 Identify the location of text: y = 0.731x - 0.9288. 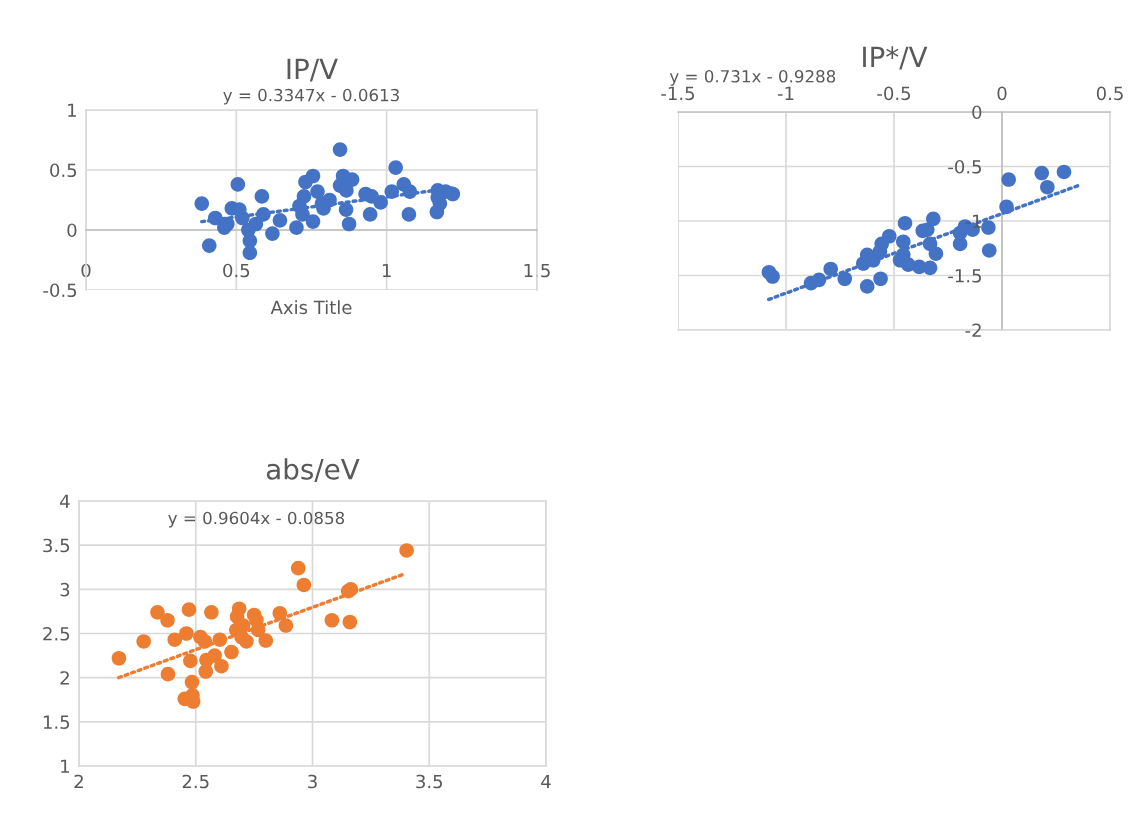
(752, 78).